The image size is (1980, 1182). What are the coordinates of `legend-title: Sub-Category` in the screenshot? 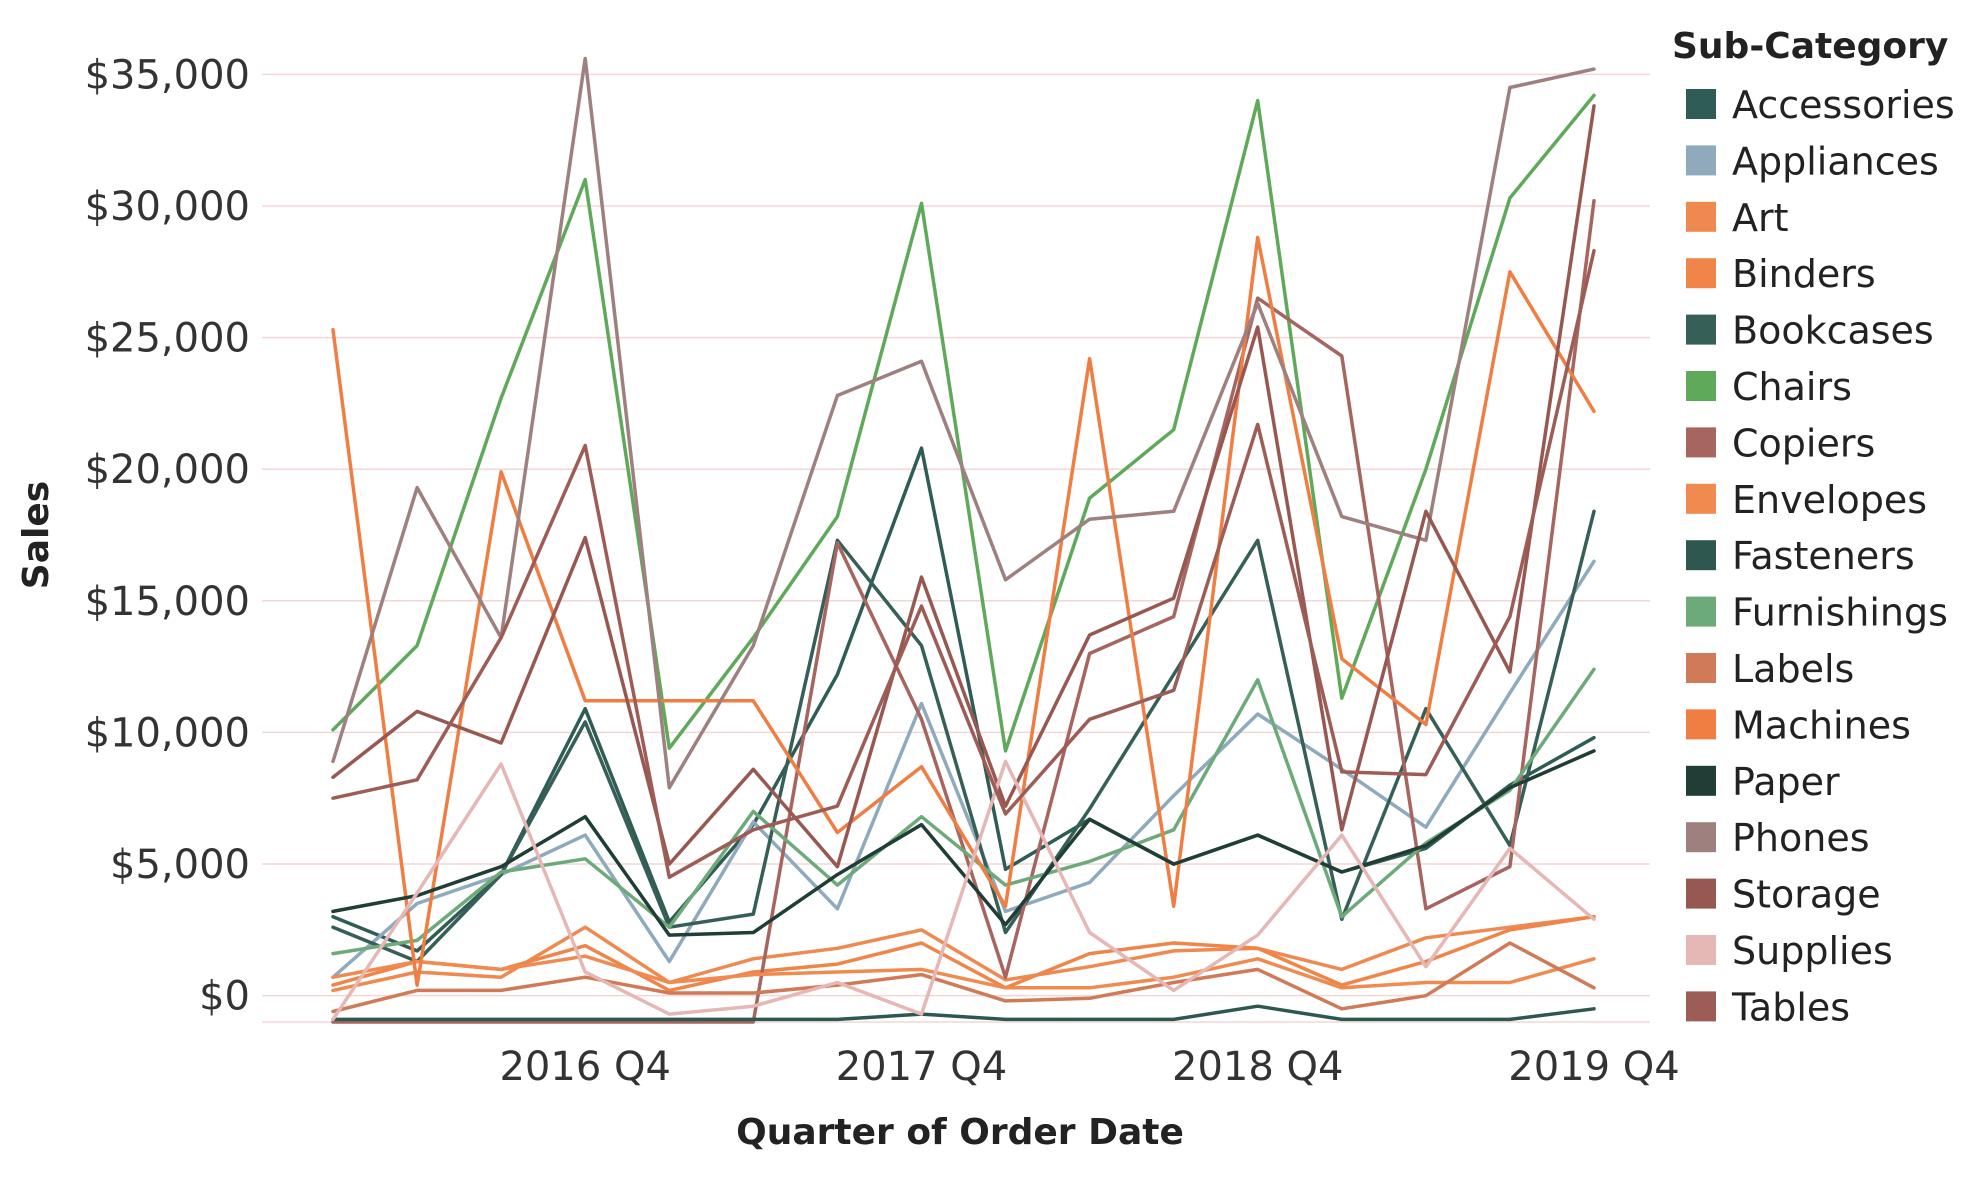 It's located at (1810, 46).